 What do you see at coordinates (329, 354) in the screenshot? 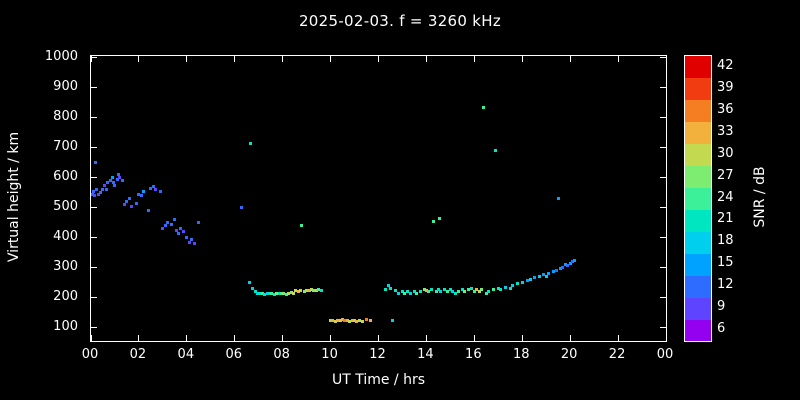
I see `x-tick-label: 10` at bounding box center [329, 354].